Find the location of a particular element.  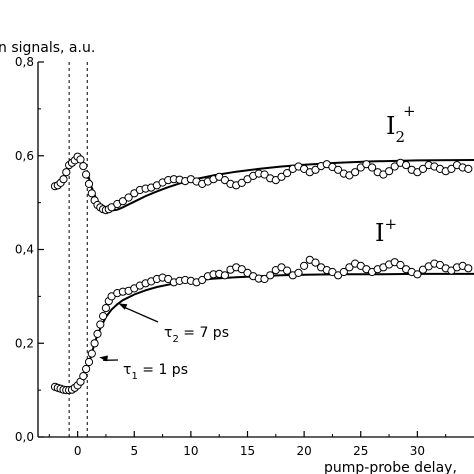

y-tick-label: 0,2 is located at coordinates (24, 343).